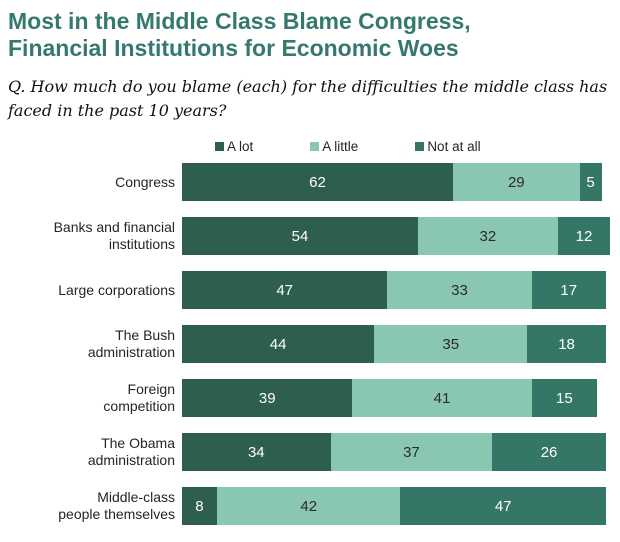  Describe the element at coordinates (114, 235) in the screenshot. I see `row-label: Banks and financial institutions` at that location.